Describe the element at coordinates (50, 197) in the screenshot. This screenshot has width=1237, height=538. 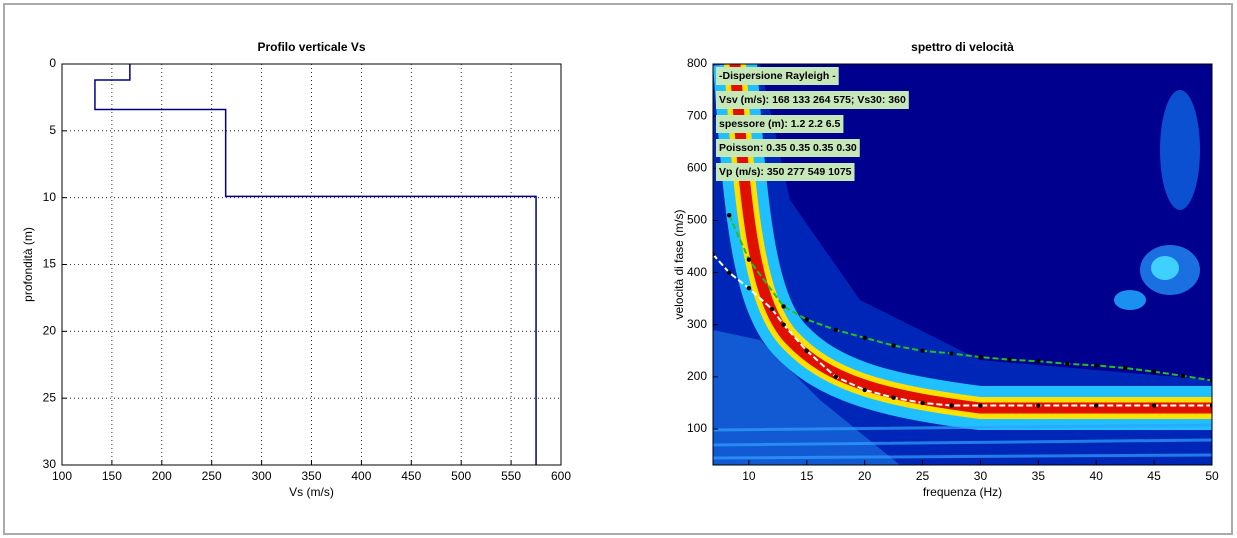
I see `y-tick-label: 10` at that location.